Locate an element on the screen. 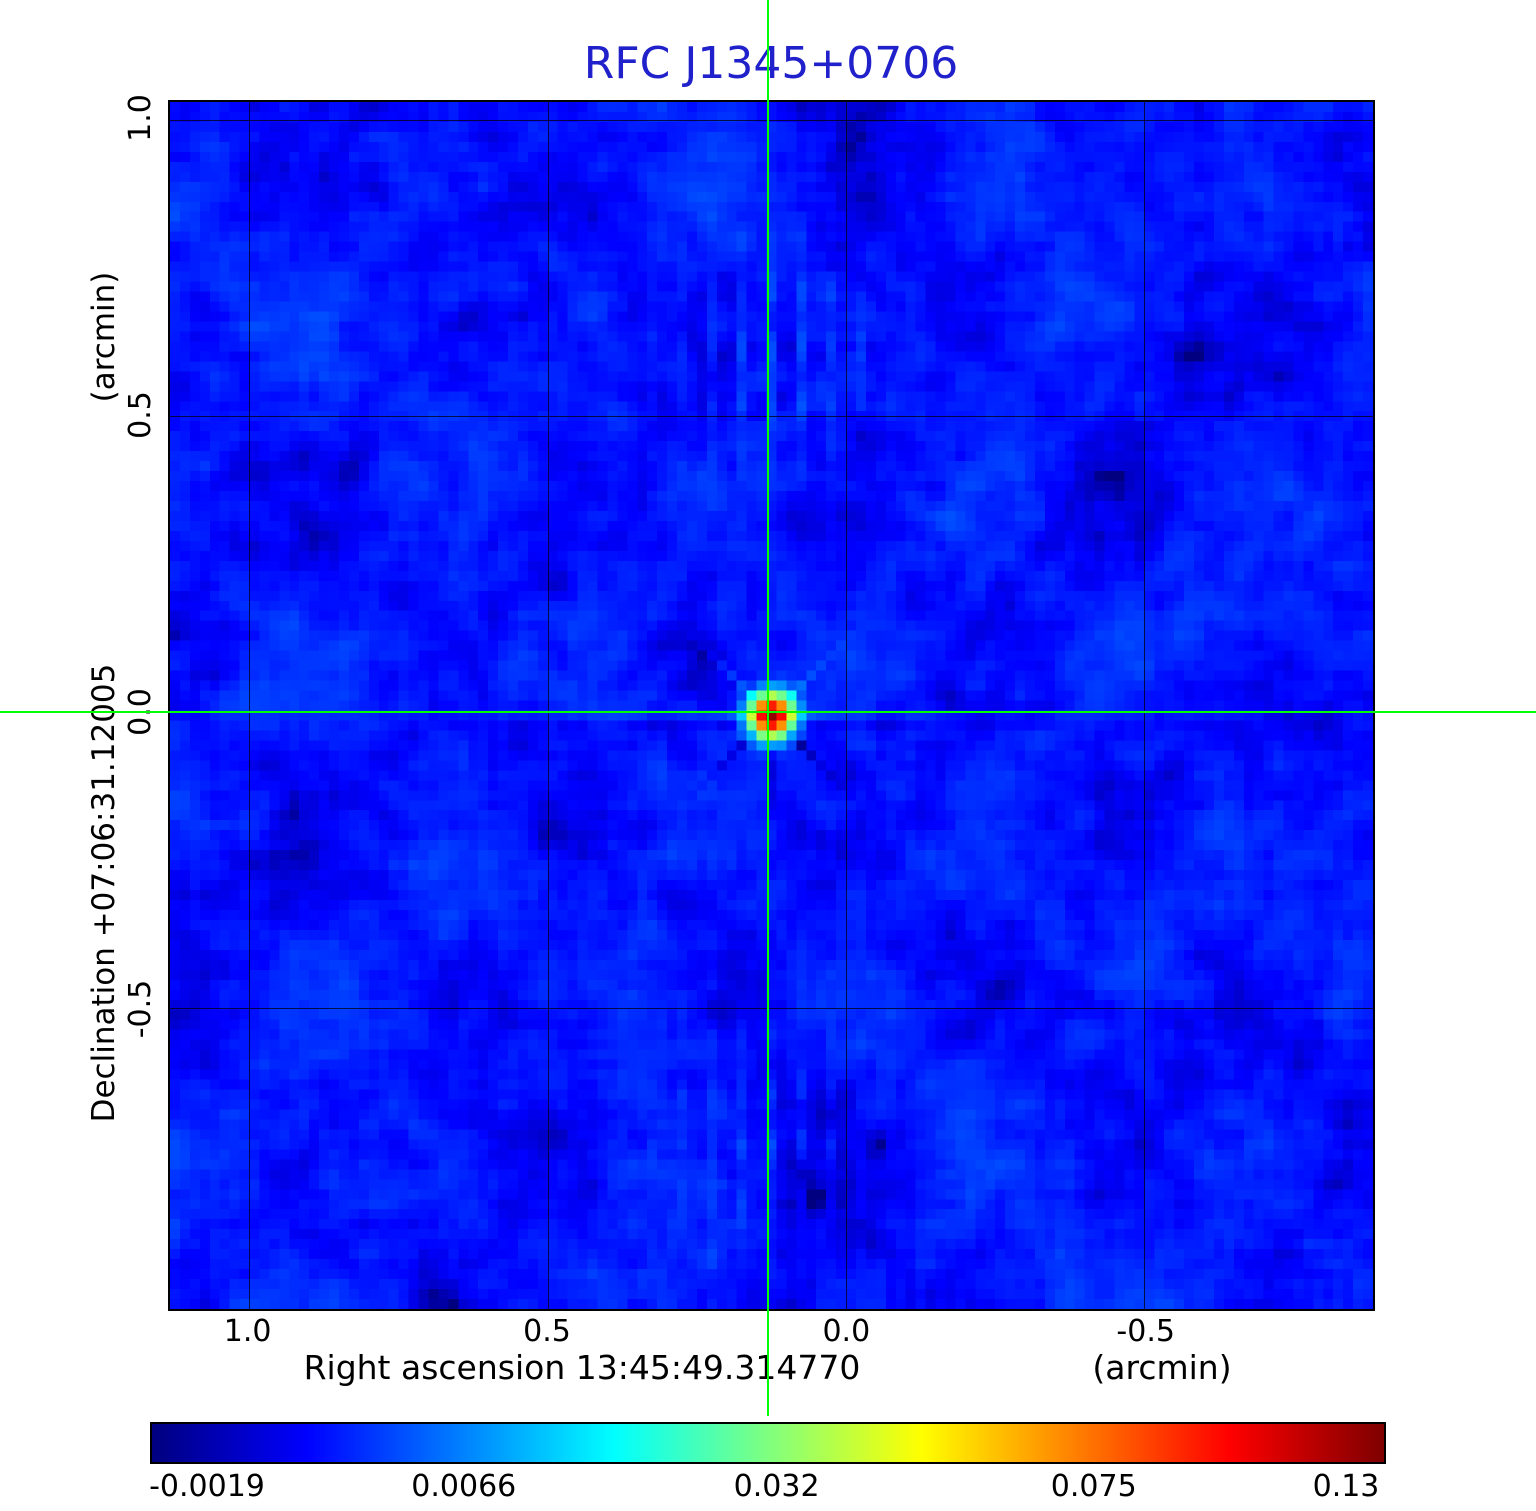 This screenshot has width=1536, height=1511. crosshair-horizontal-line is located at coordinates (768, 712).